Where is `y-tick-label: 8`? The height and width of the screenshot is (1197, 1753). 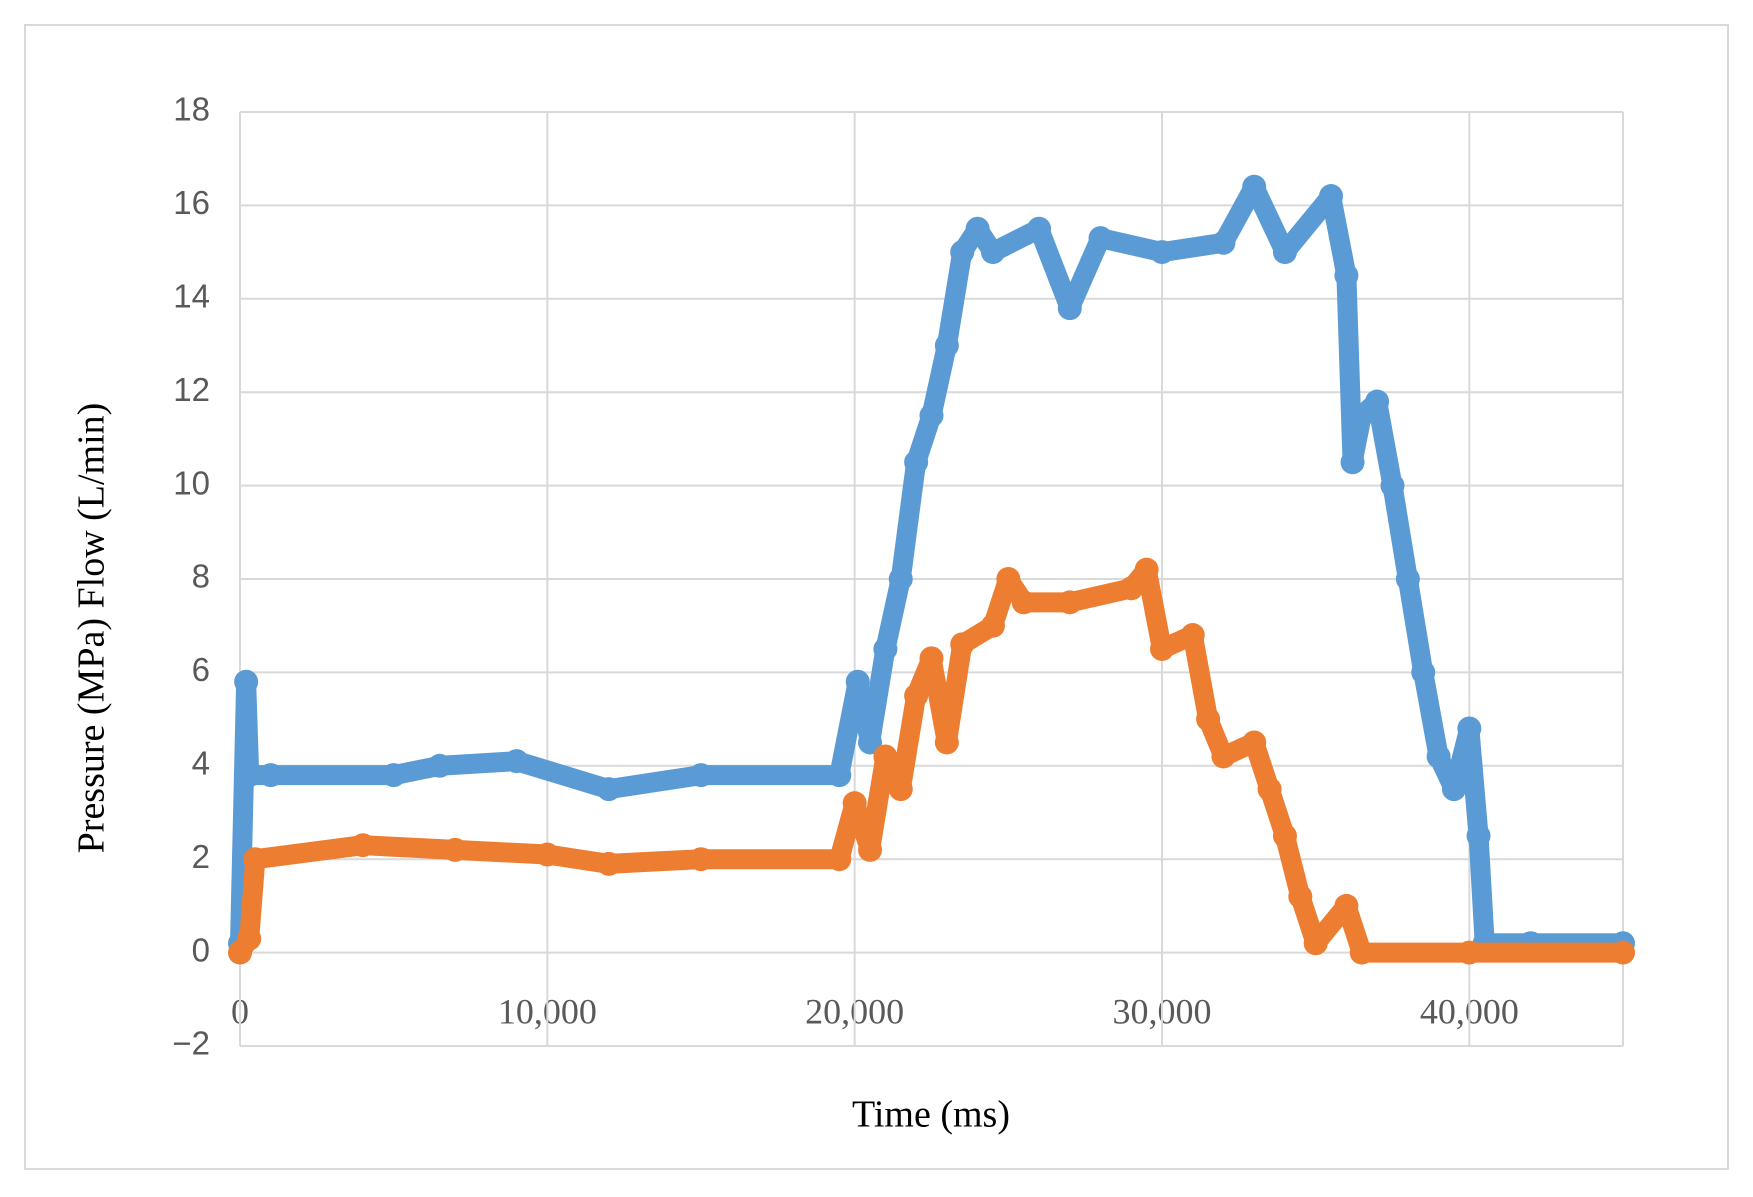
y-tick-label: 8 is located at coordinates (201, 576).